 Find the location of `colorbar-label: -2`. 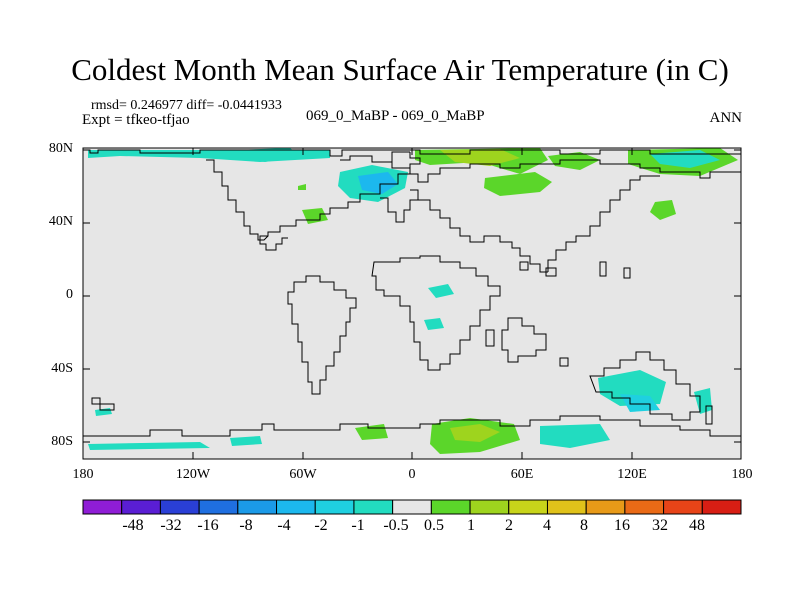

colorbar-label: -2 is located at coordinates (321, 525).